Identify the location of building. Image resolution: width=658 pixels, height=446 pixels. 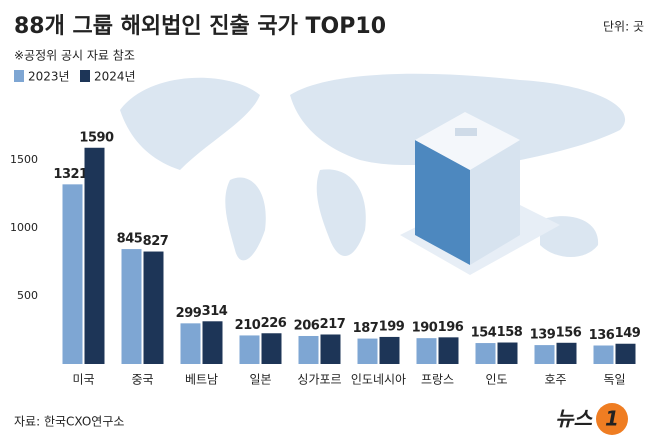
(480, 193).